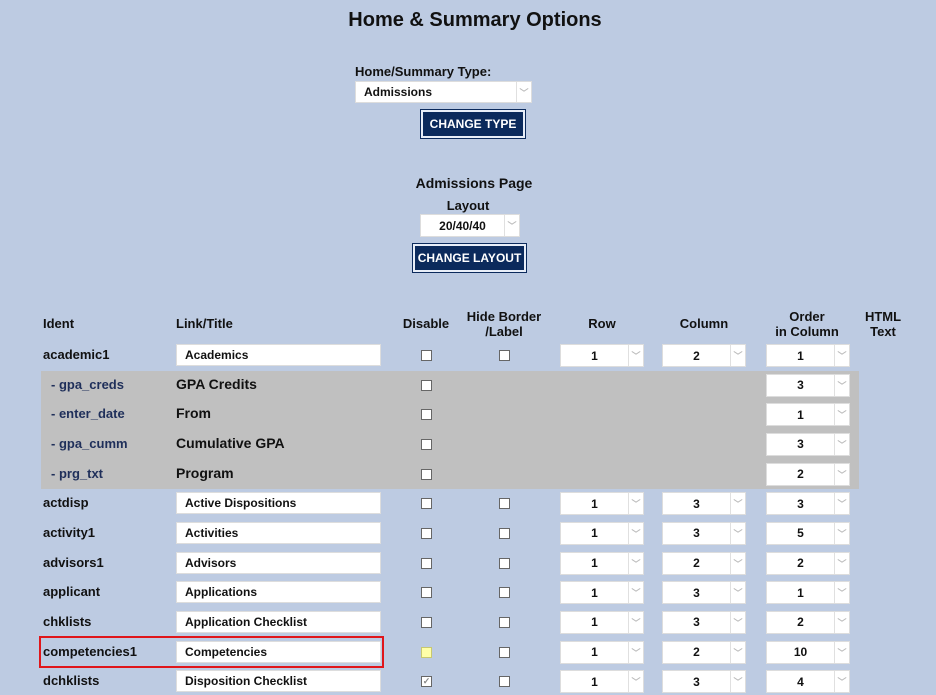 The height and width of the screenshot is (695, 936). I want to click on subfield-band, so click(450, 430).